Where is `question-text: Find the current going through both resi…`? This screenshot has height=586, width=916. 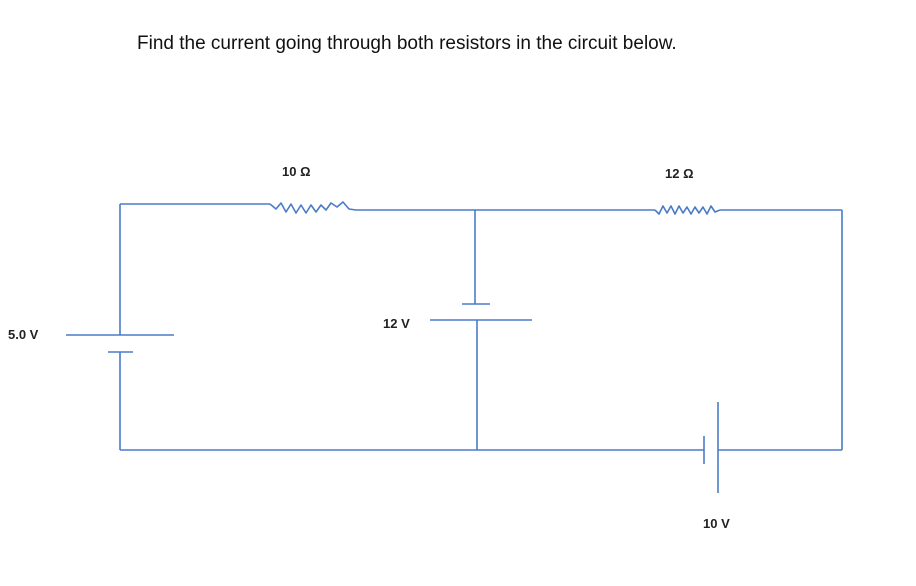 question-text: Find the current going through both resi… is located at coordinates (407, 43).